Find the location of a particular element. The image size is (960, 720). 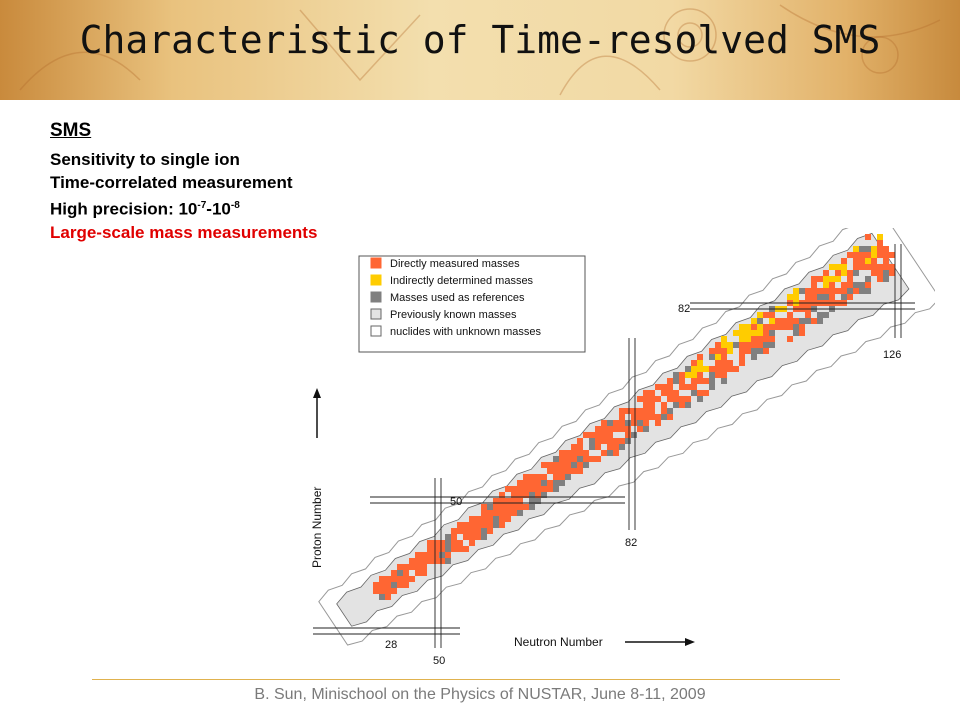

bullet-time-correlated: Time-correlated measurement is located at coordinates (171, 182).